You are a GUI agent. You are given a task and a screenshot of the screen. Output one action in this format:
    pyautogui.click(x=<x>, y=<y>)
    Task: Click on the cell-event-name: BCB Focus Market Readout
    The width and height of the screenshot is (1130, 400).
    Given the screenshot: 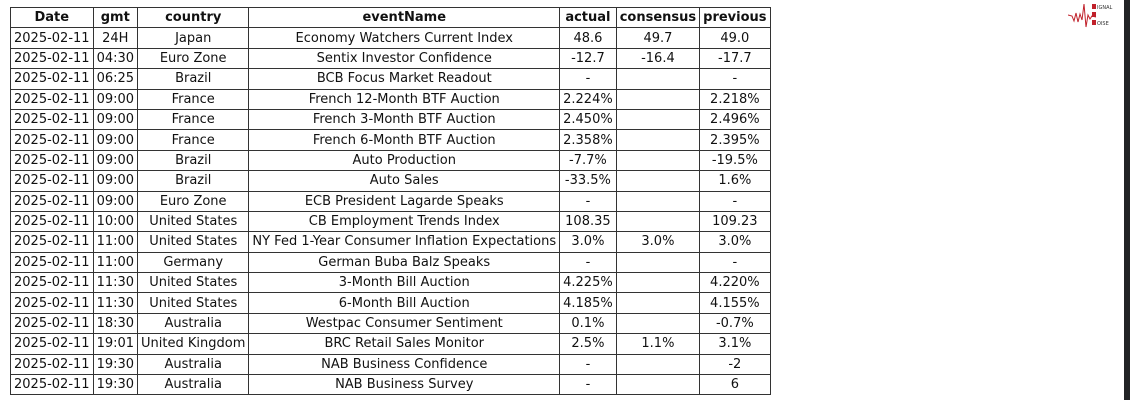 What is the action you would take?
    pyautogui.click(x=404, y=79)
    